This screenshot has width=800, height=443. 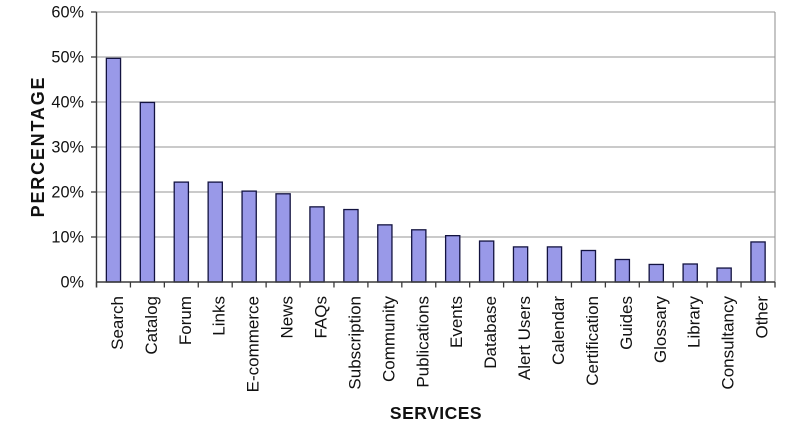 What do you see at coordinates (67, 148) in the screenshot?
I see `svg-text: 30%` at bounding box center [67, 148].